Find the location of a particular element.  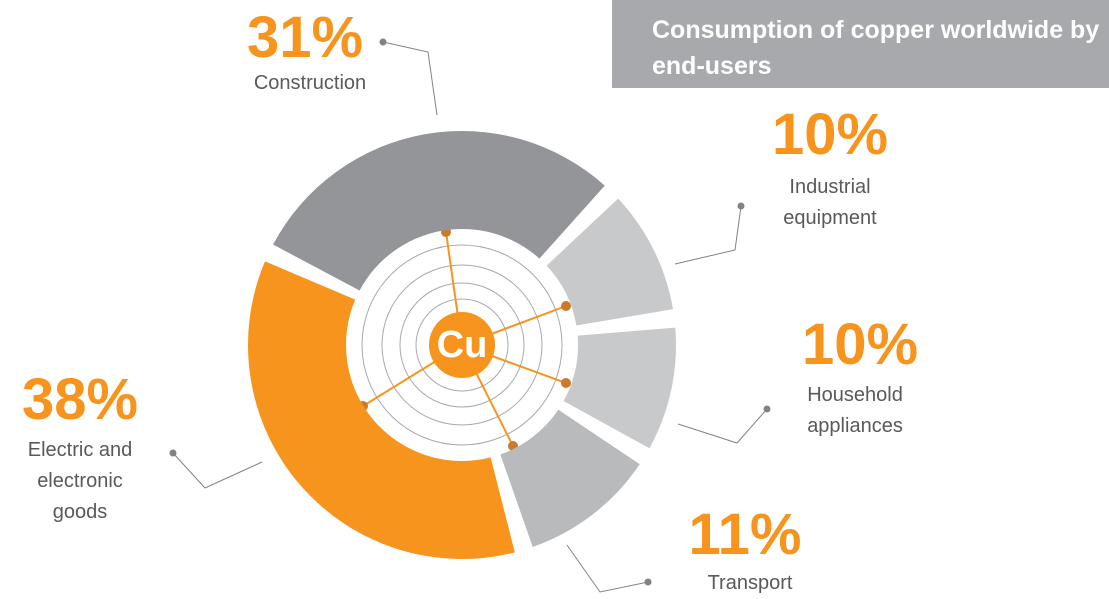

category-label: Industrial equipment is located at coordinates (830, 202).